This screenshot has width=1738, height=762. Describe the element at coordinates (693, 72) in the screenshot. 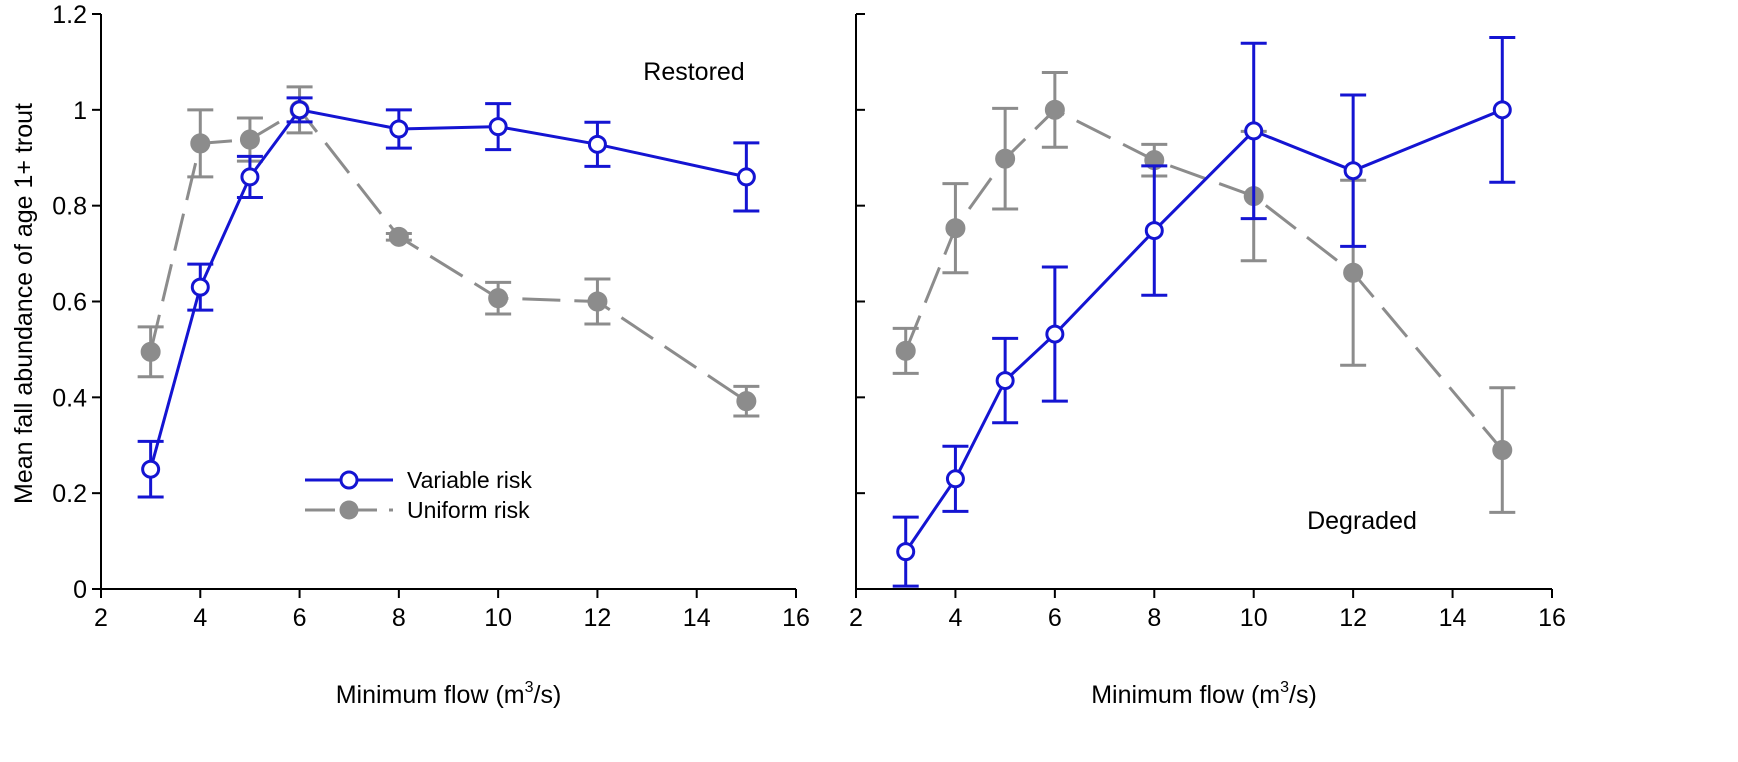

I see `panel-annotation: Restored` at that location.